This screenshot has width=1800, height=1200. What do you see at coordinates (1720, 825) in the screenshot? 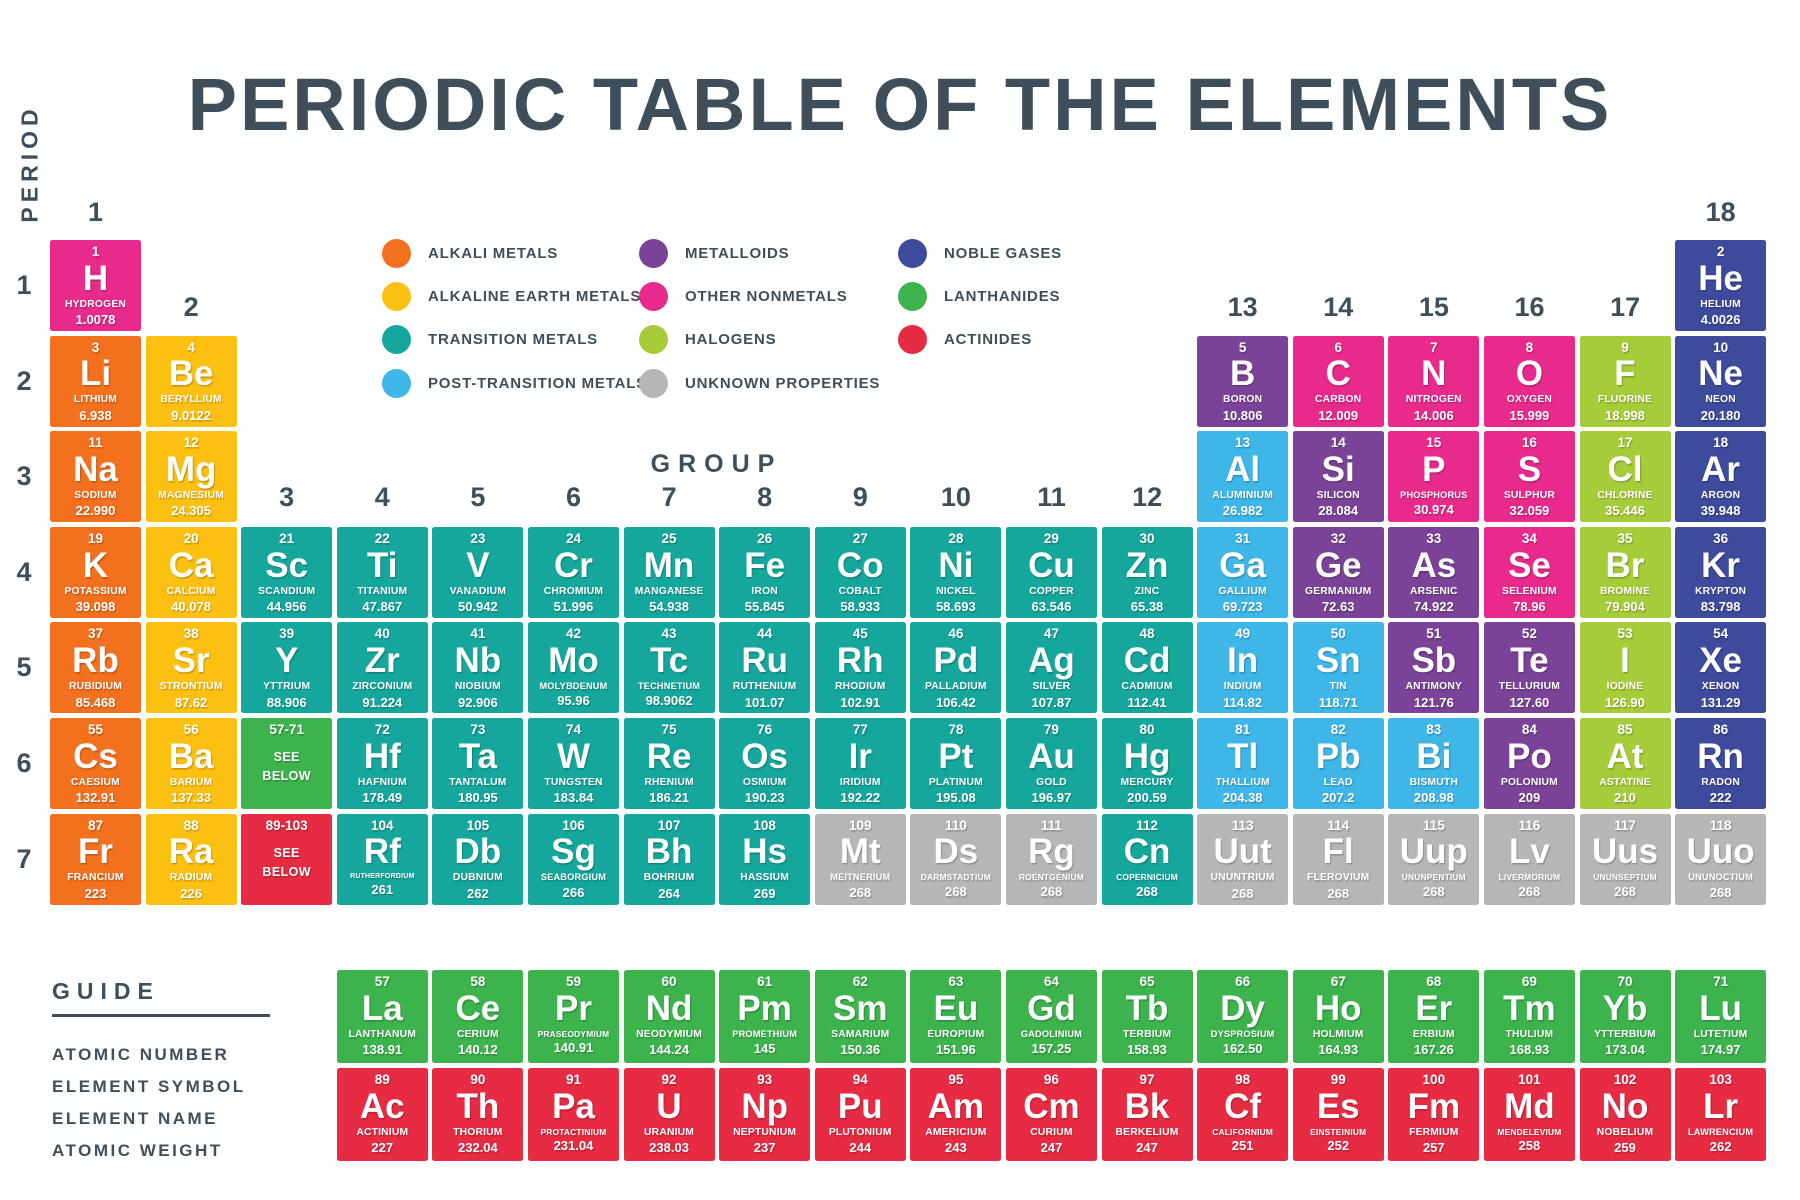
I see `atomic-number: 118` at bounding box center [1720, 825].